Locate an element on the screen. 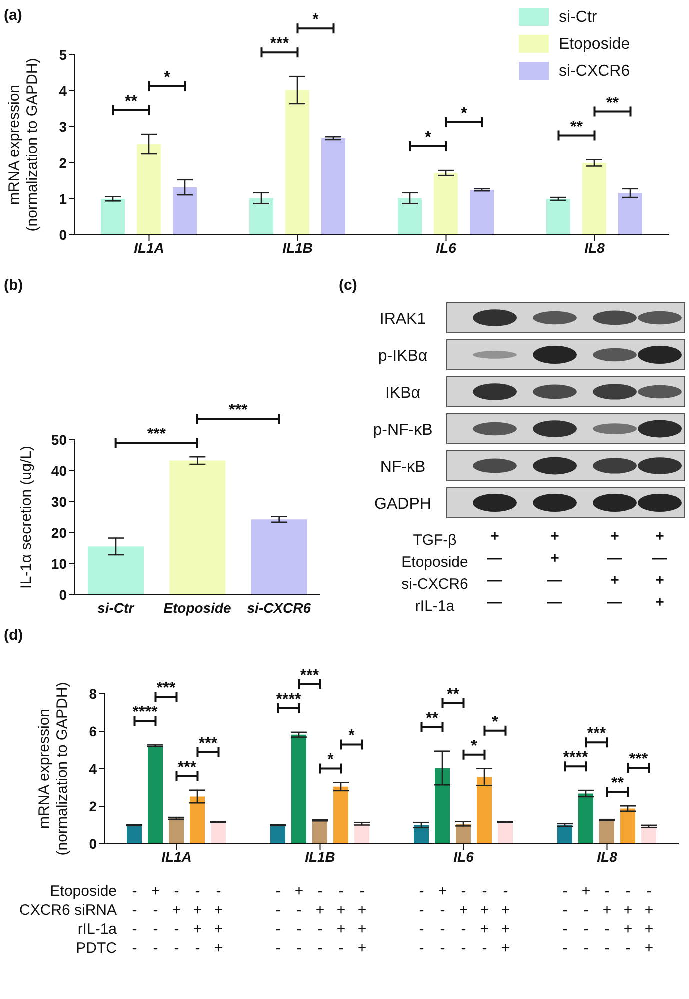  category-label: IKBα is located at coordinates (403, 393).